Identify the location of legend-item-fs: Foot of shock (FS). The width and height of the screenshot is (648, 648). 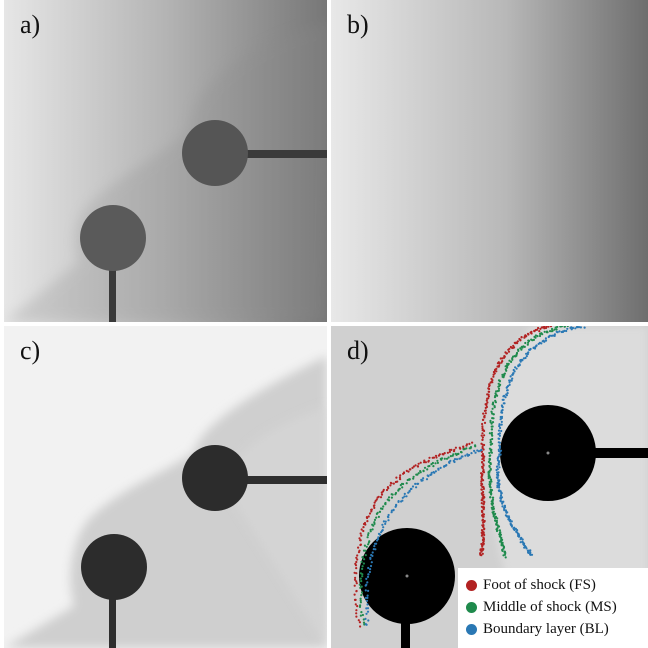
(557, 585).